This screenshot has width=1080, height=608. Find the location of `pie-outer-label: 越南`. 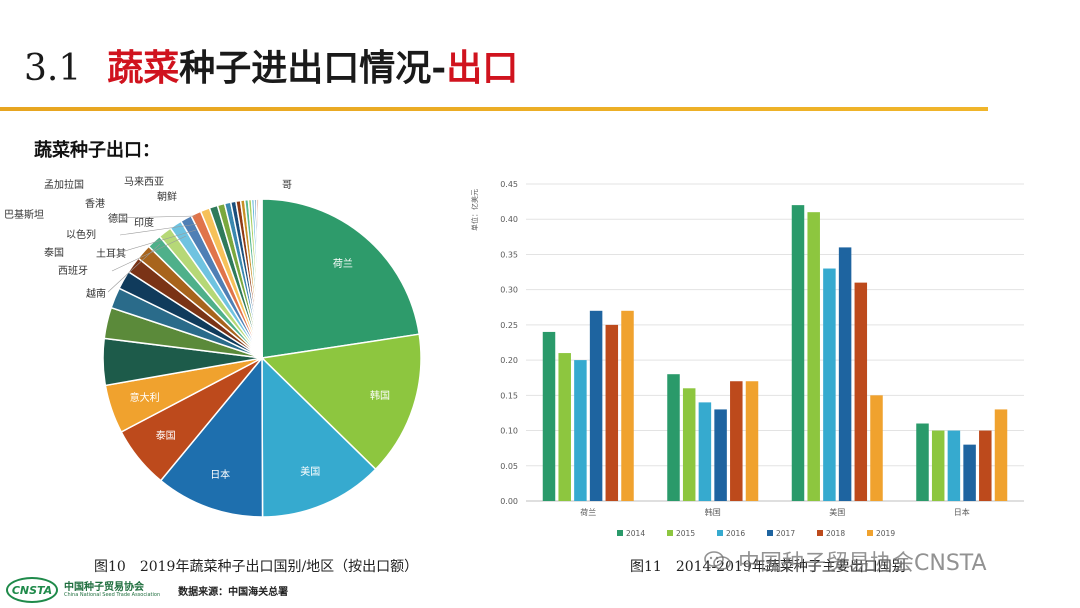

pie-outer-label: 越南 is located at coordinates (96, 293).